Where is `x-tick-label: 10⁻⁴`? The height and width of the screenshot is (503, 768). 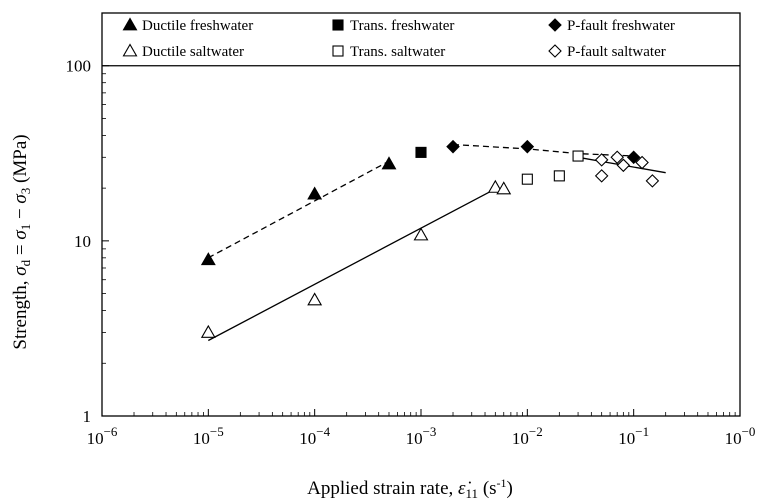 x-tick-label: 10⁻⁴ is located at coordinates (314, 436).